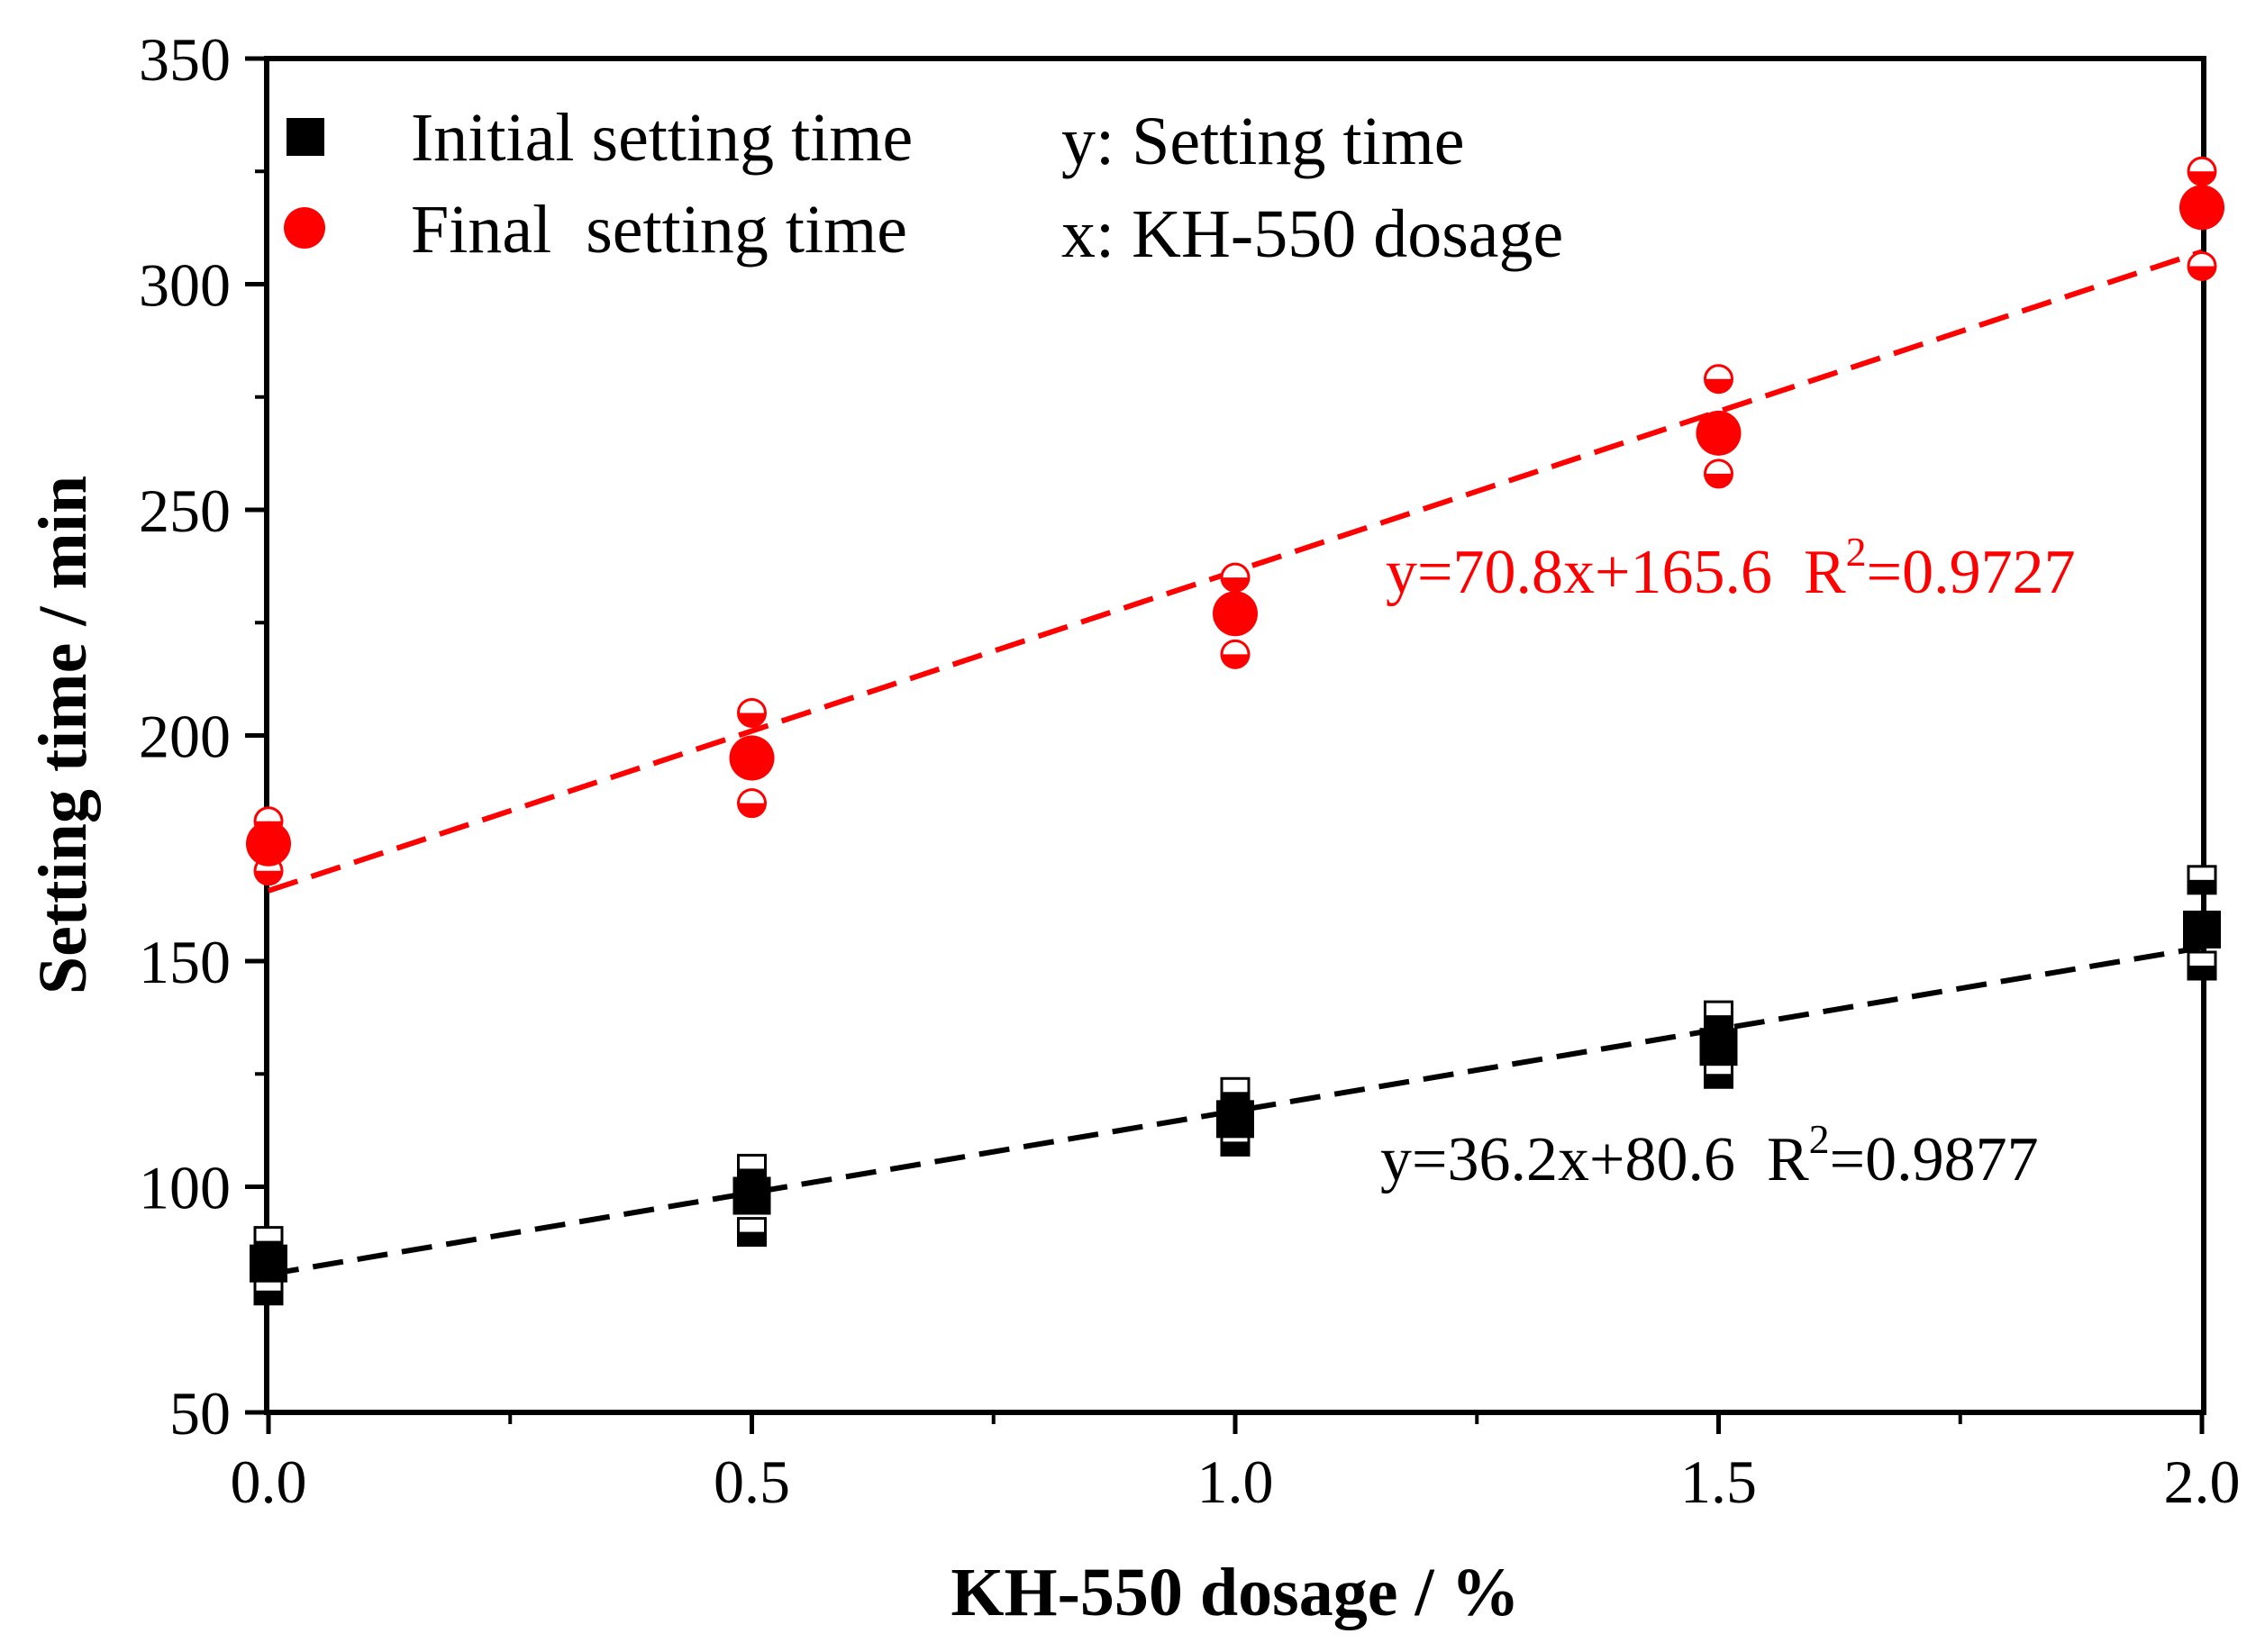 The height and width of the screenshot is (1652, 2265). I want to click on y-tick-label: 100, so click(185, 1188).